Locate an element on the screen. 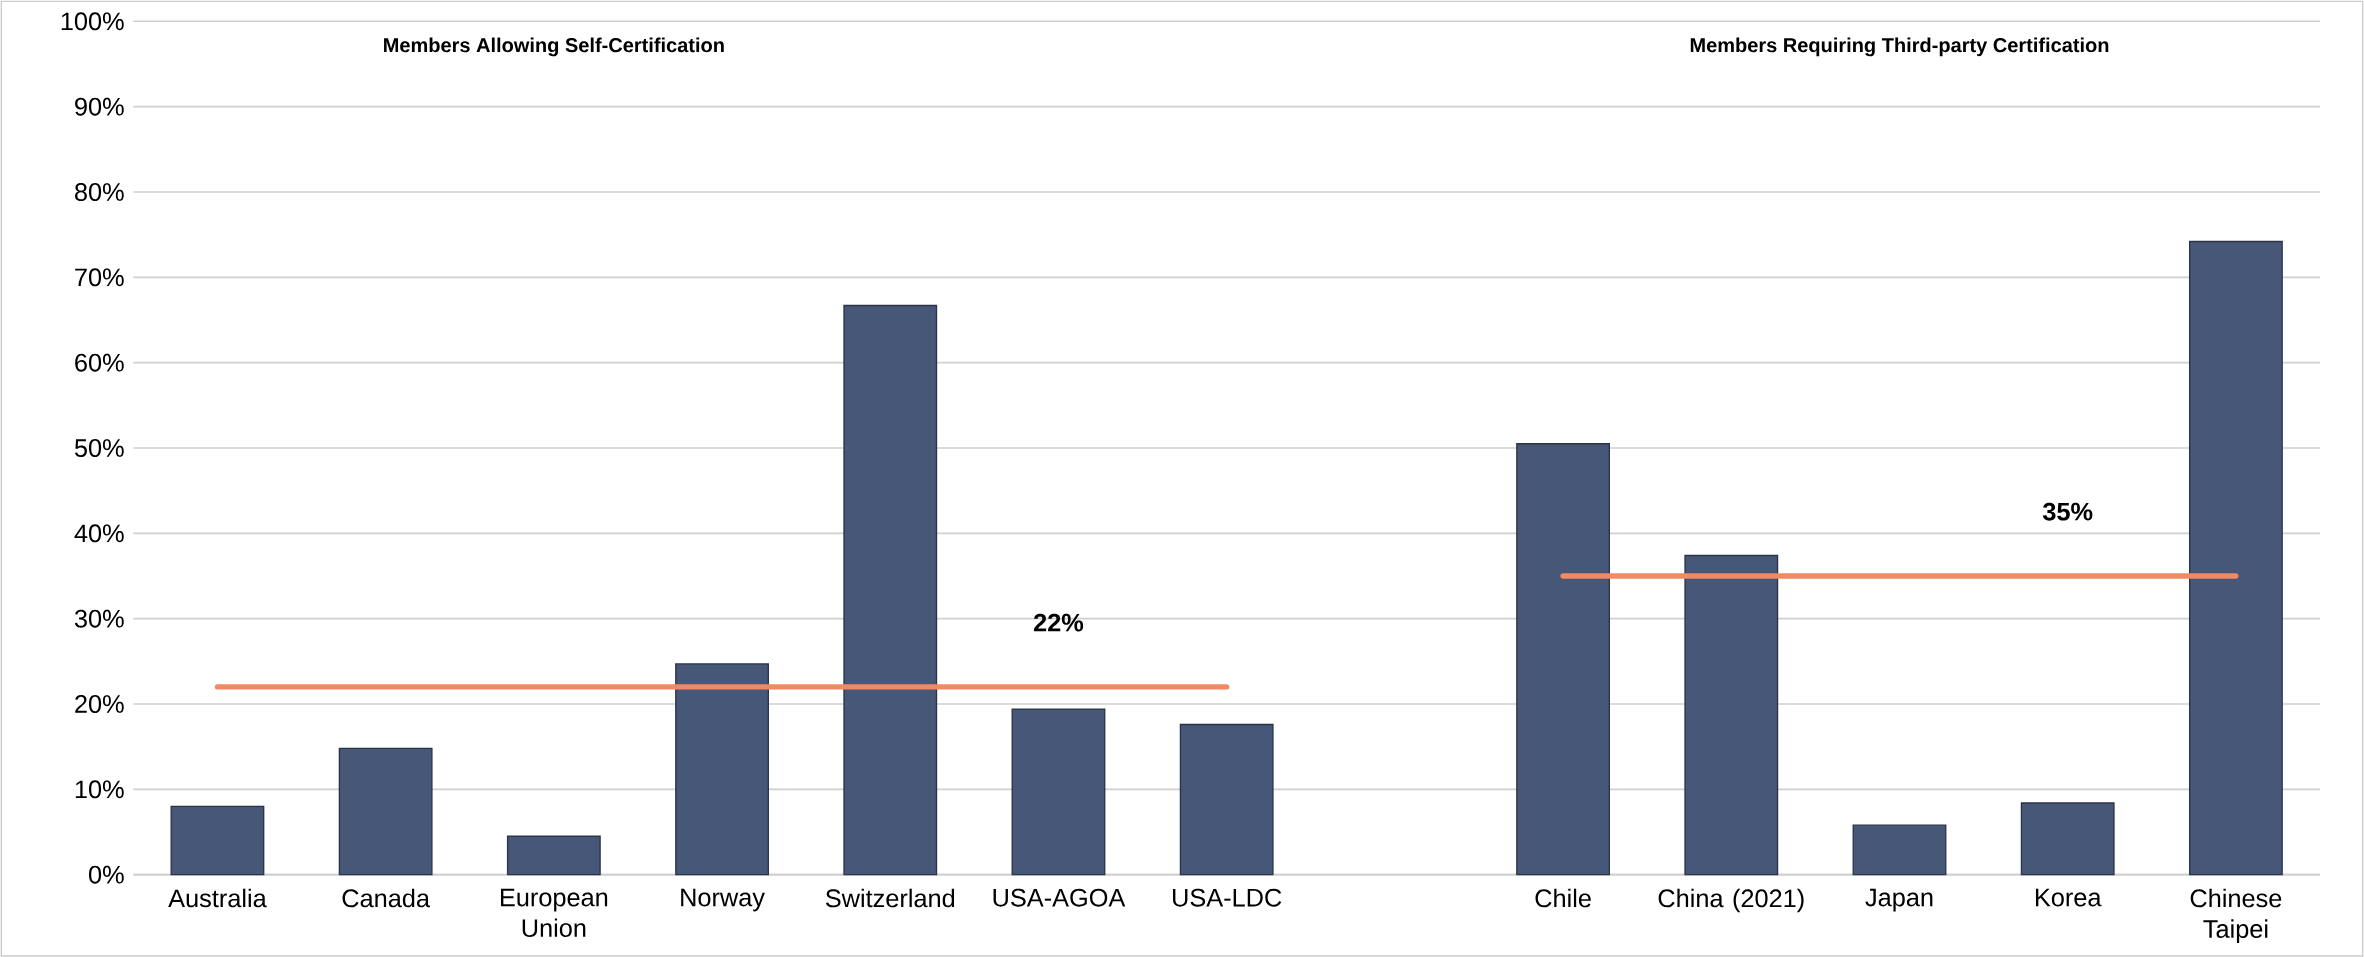 The width and height of the screenshot is (2364, 957). y-tick-label: 70% is located at coordinates (99, 277).